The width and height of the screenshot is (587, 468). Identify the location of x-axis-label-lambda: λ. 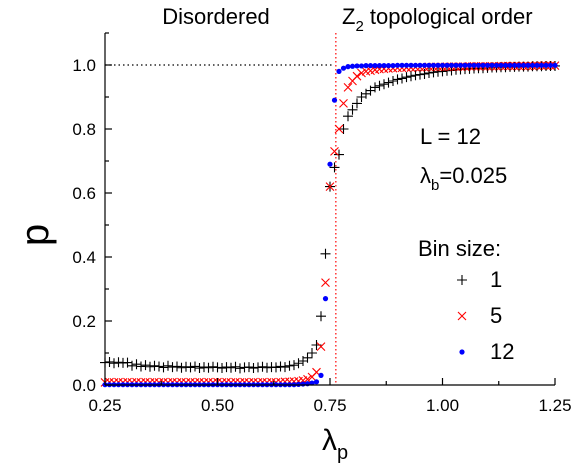
(329, 440).